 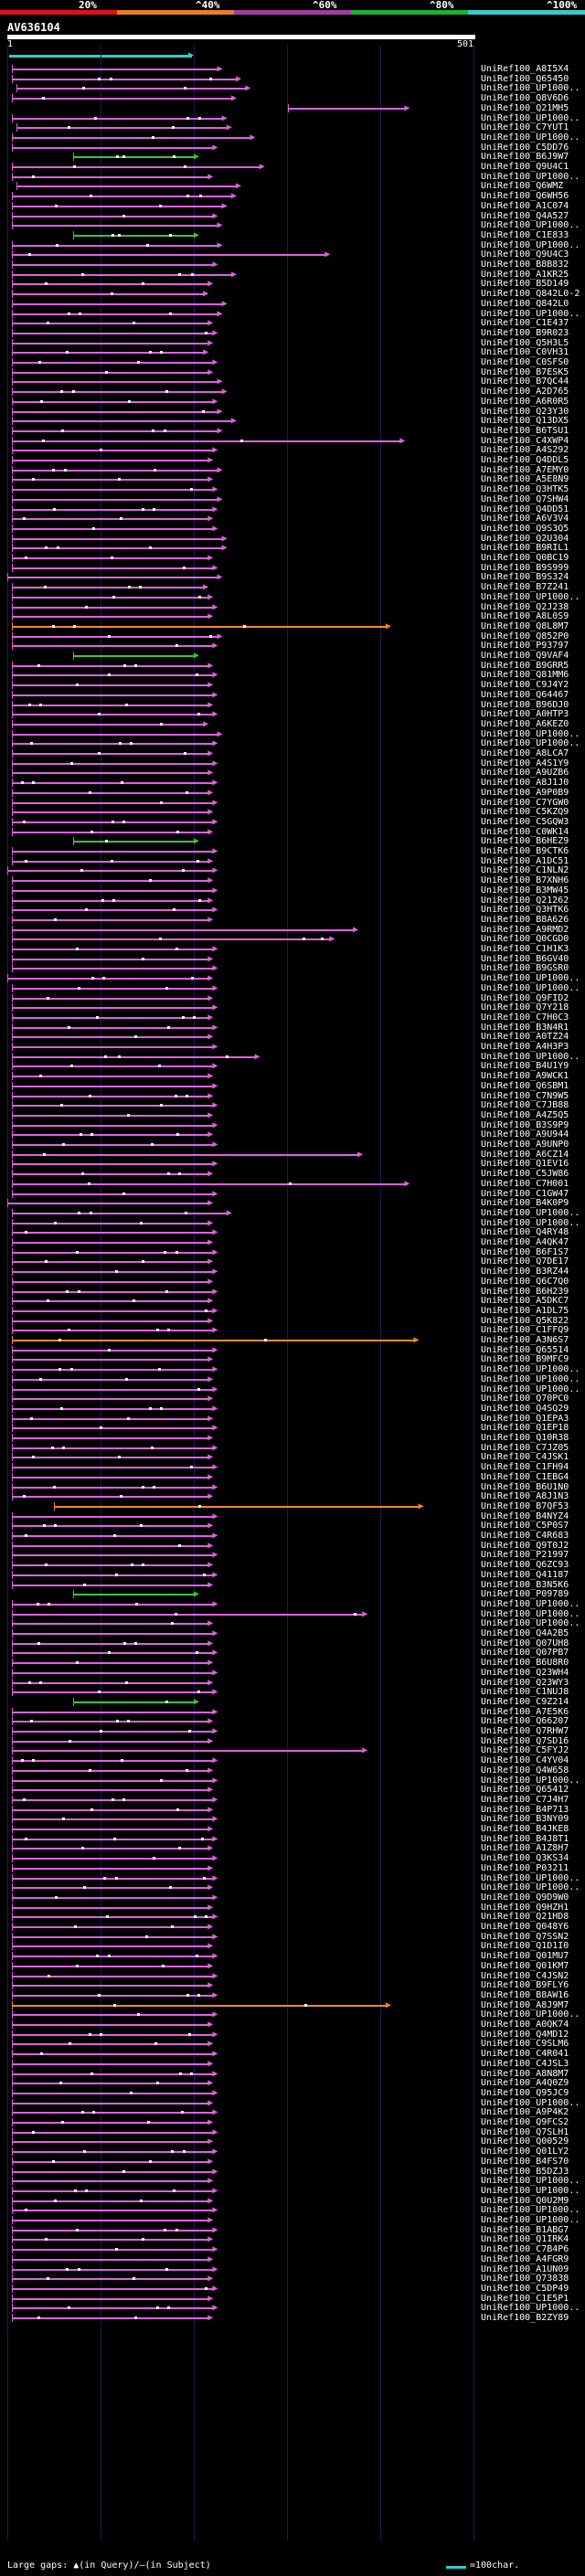 What do you see at coordinates (525, 656) in the screenshot?
I see `hit-label-link: UniRef100_Q9VAF4` at bounding box center [525, 656].